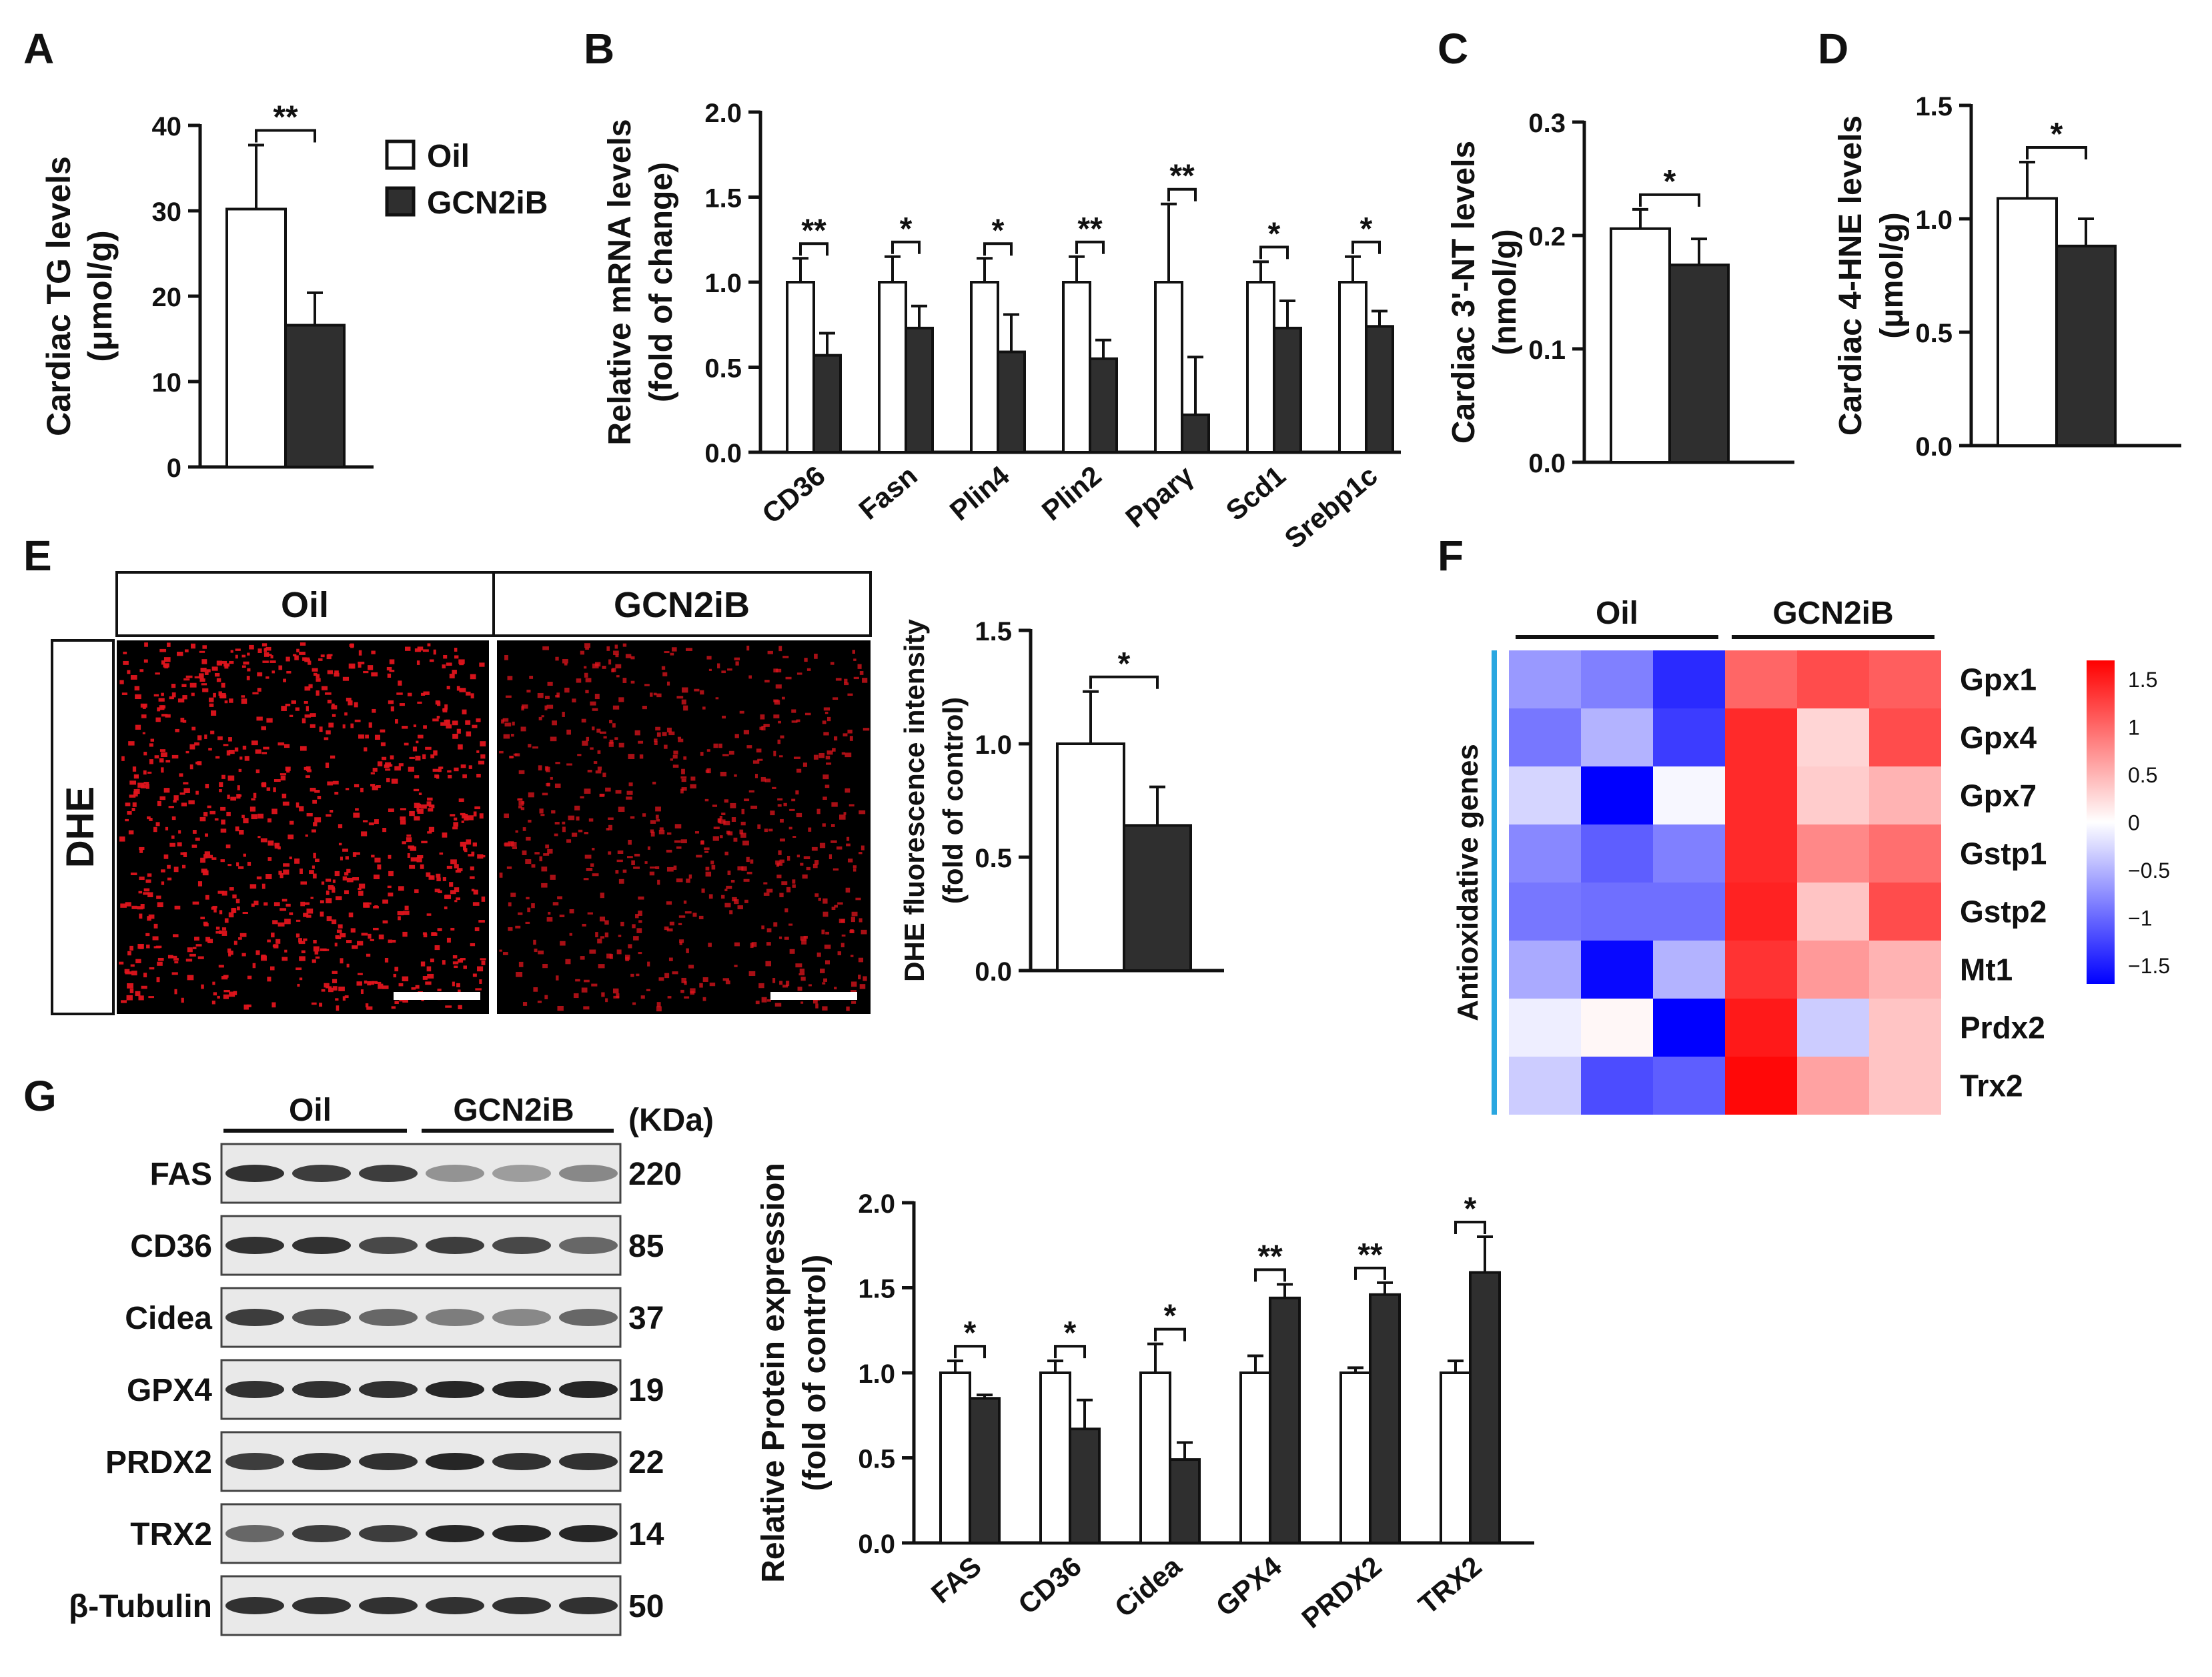  What do you see at coordinates (646, 1247) in the screenshot?
I see `blot-kda-label: 85` at bounding box center [646, 1247].